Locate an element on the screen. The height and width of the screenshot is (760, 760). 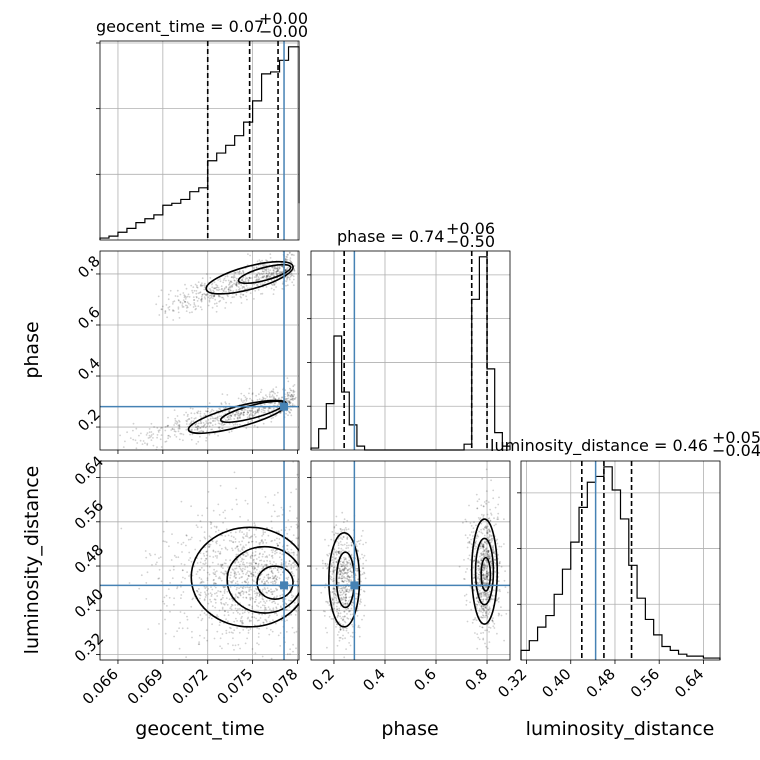
hist-panel-phase is located at coordinates (409, 350).